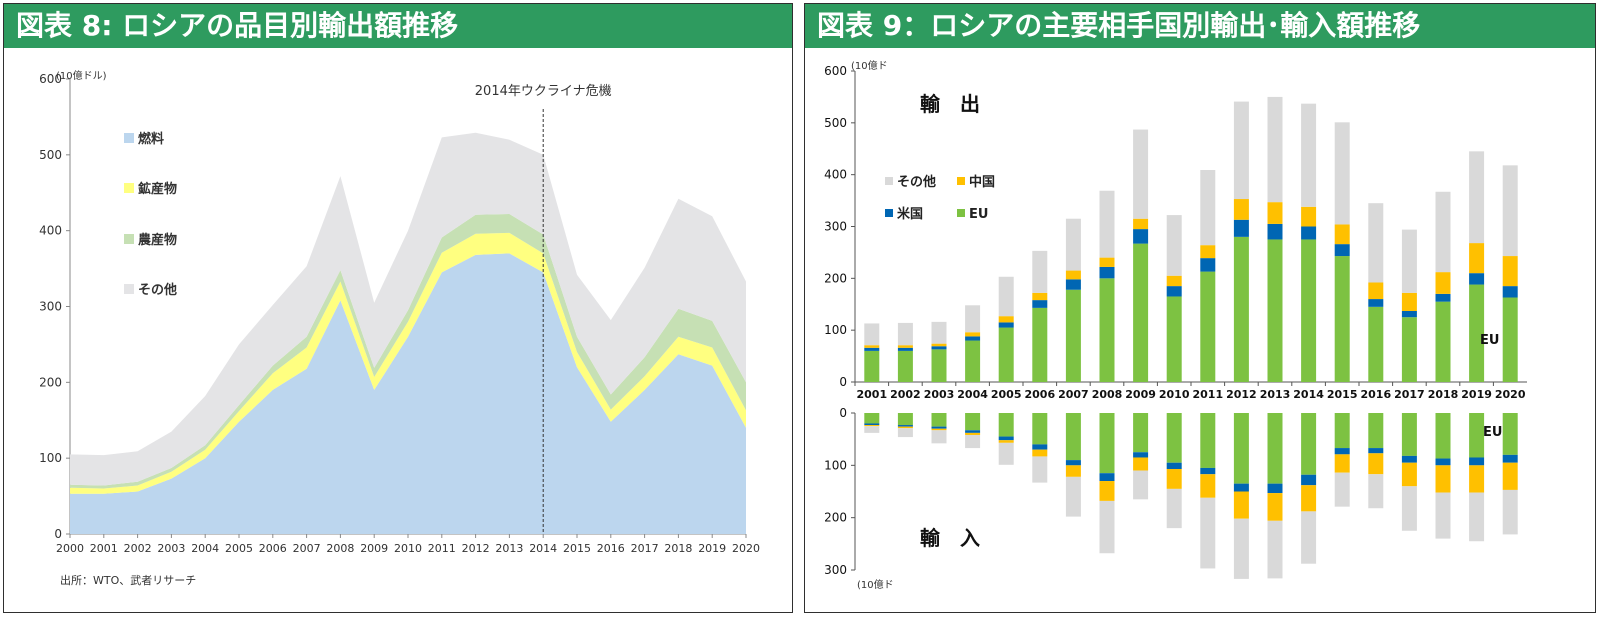 The image size is (1600, 620). Describe the element at coordinates (869, 65) in the screenshot. I see `y-unit-label: (10億ド` at that location.